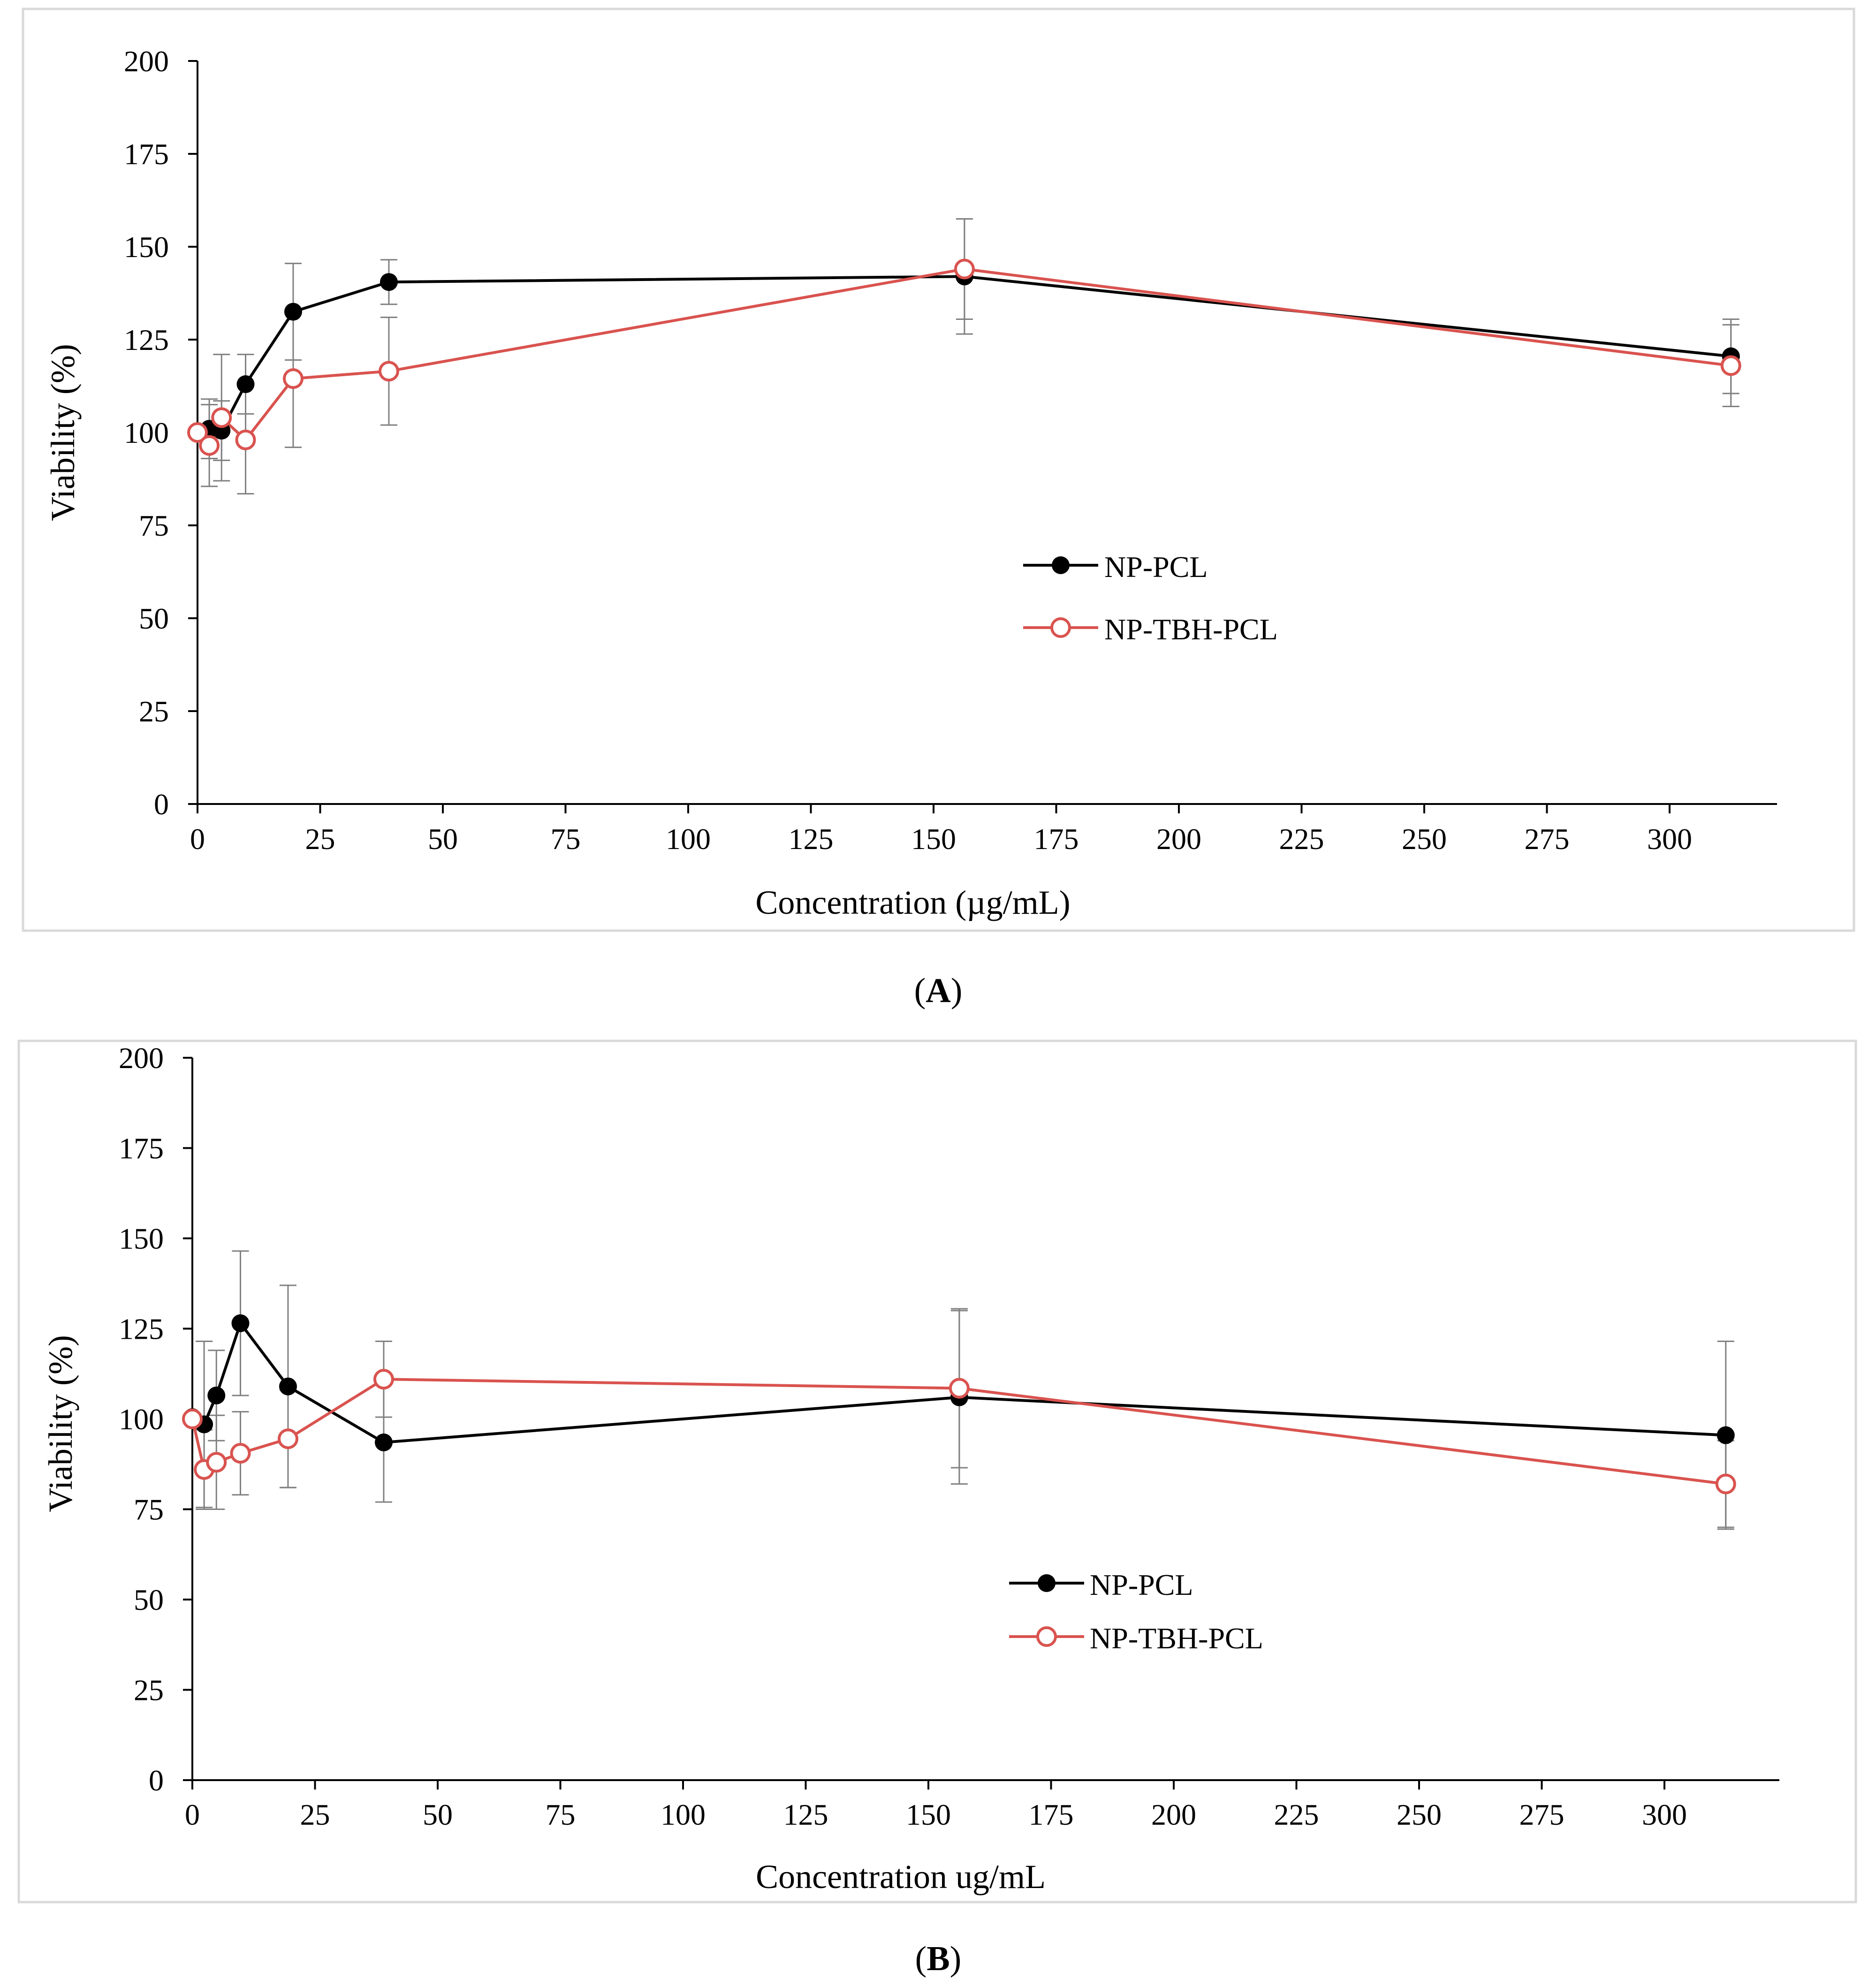 Image resolution: width=1876 pixels, height=1987 pixels. I want to click on x-ticks-a: 0 25 50 75 100 125 150 175 200 225 250 275 300, so click(941, 830).